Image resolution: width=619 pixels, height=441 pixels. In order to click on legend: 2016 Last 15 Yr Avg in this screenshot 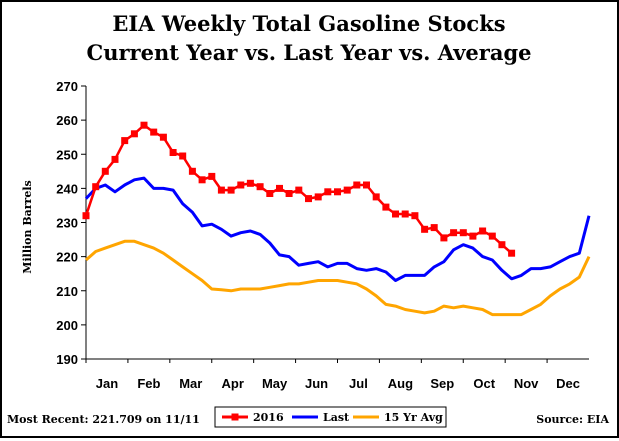, I will do `click(332, 417)`.